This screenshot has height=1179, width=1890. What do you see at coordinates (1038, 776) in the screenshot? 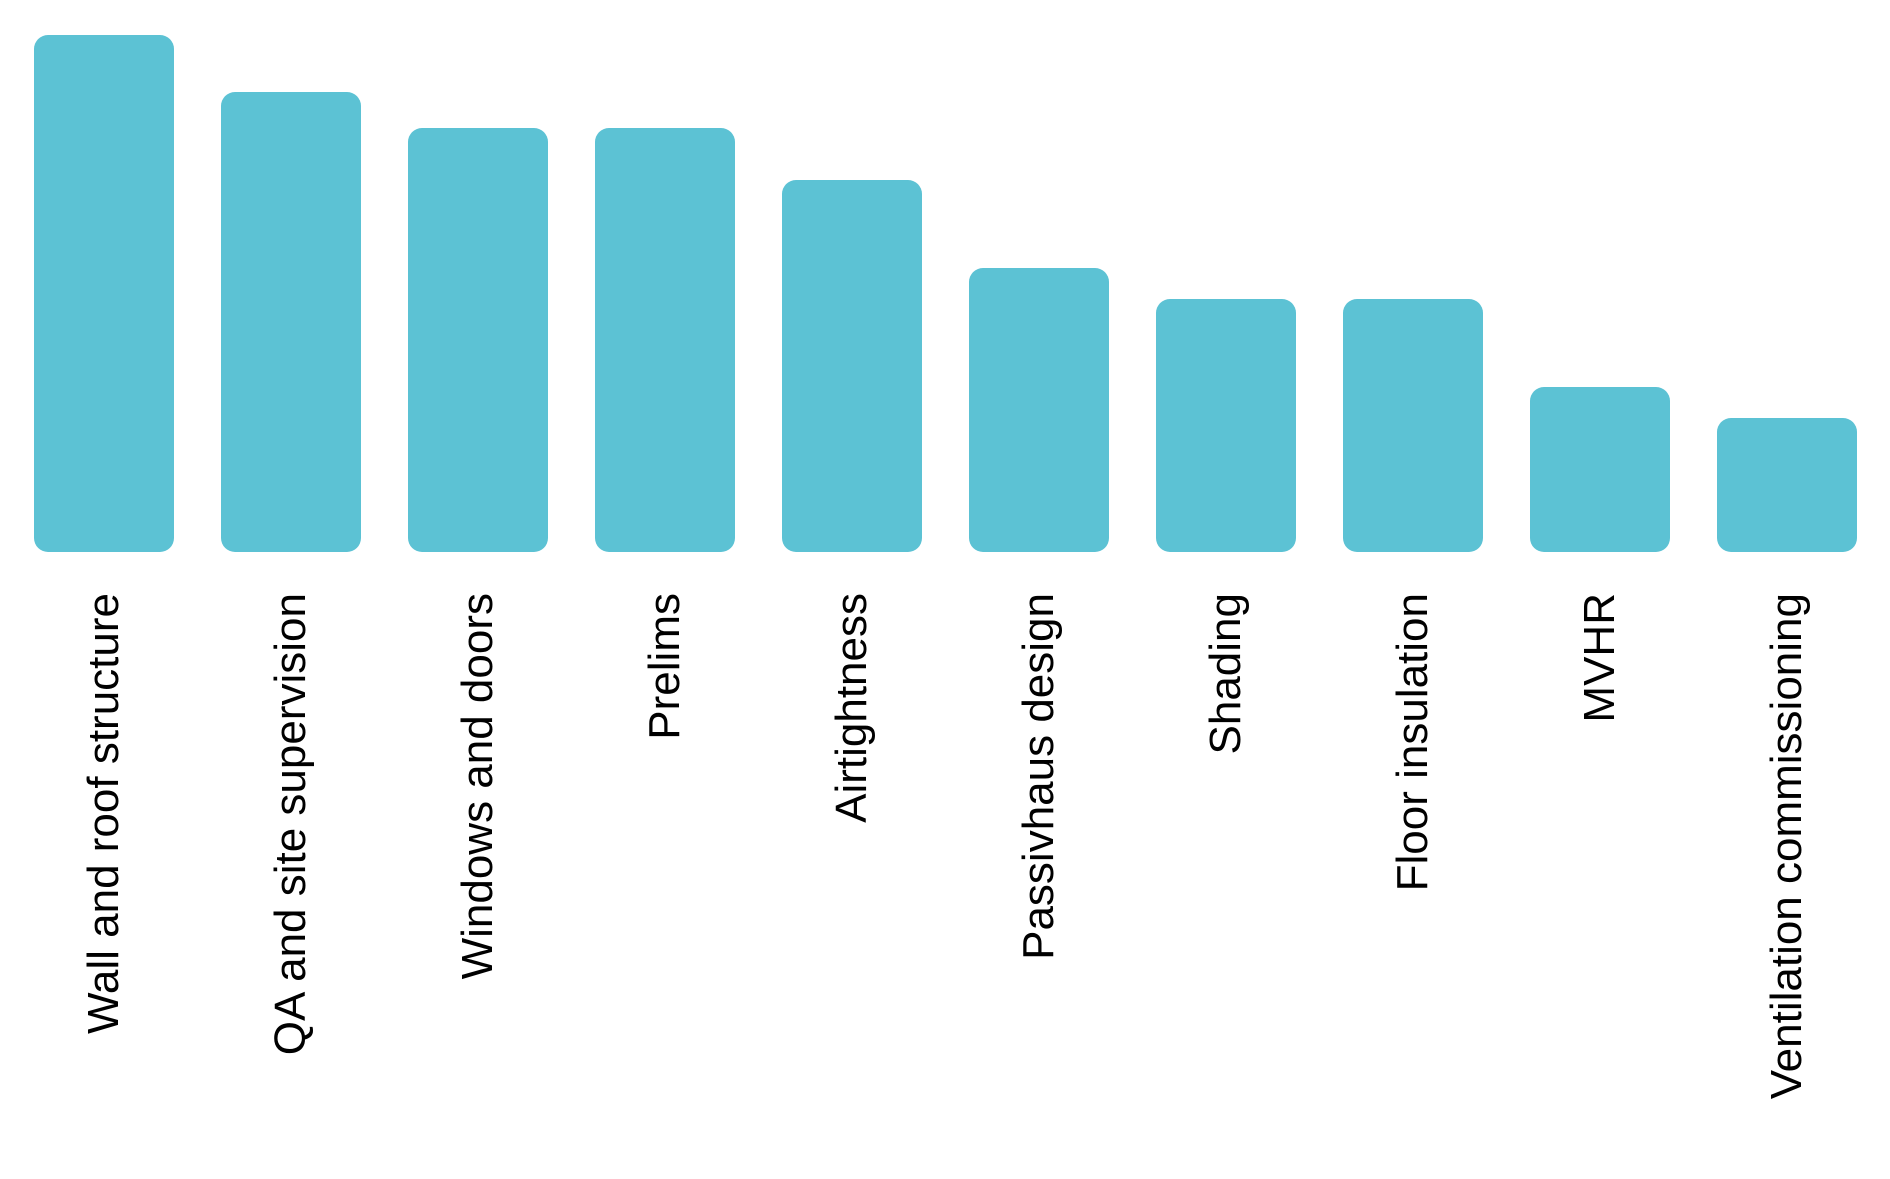
I see `x-tick-label: Passivhaus design` at bounding box center [1038, 776].